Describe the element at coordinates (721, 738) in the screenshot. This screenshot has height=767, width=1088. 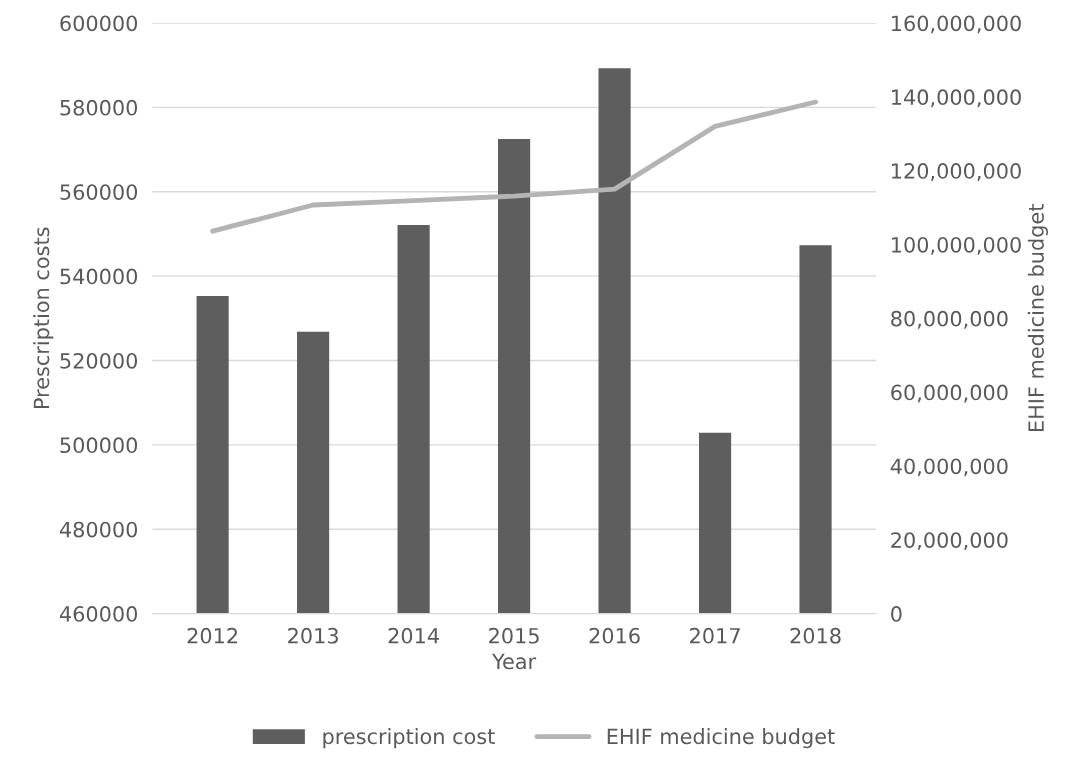
I see `legend-label: EHIF medicine budget` at that location.